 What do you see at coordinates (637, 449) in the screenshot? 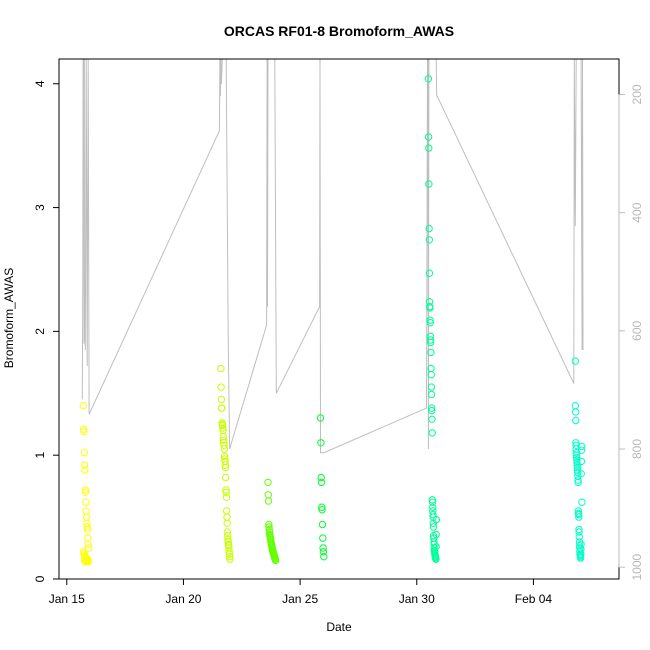
I see `y2-tick-label: 800` at bounding box center [637, 449].